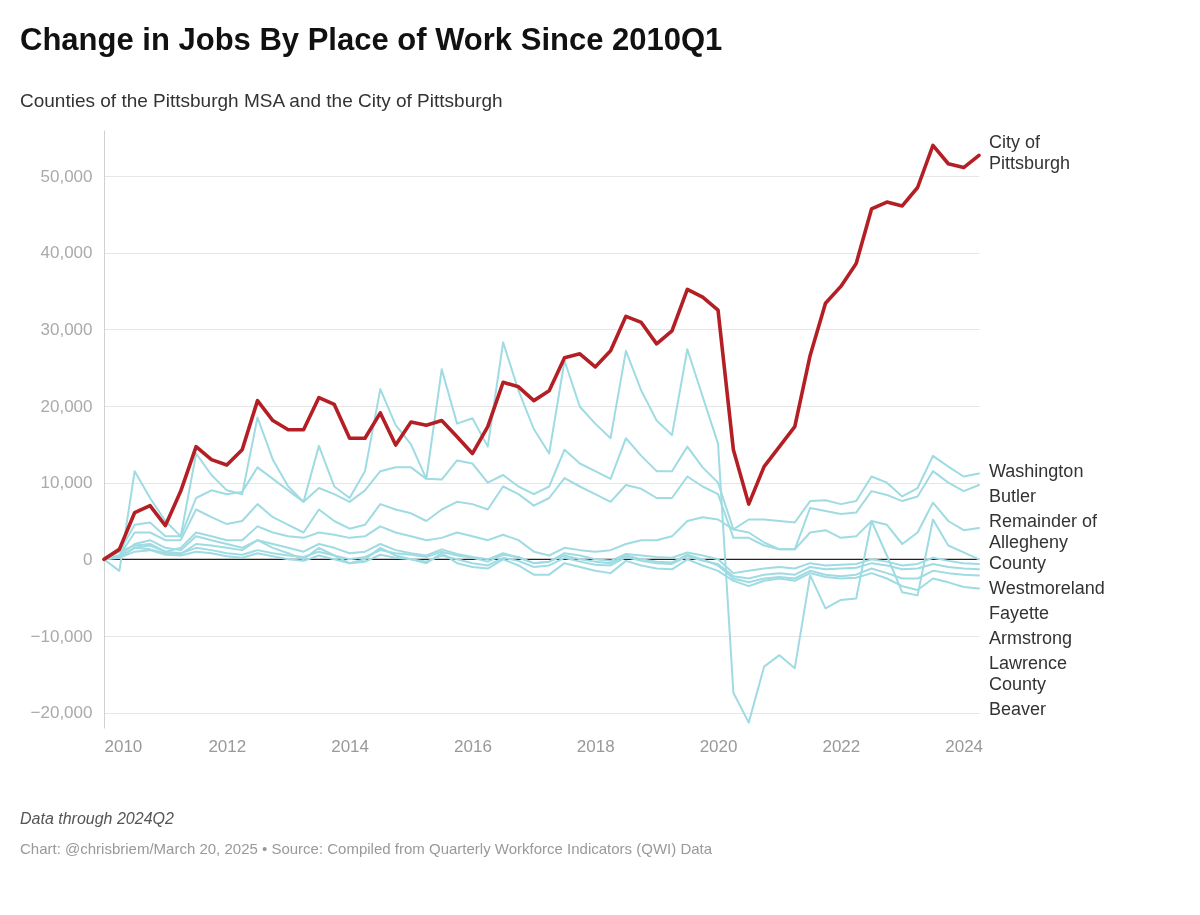 The width and height of the screenshot is (1200, 915). What do you see at coordinates (718, 746) in the screenshot?
I see `x-tick-label: 2020` at bounding box center [718, 746].